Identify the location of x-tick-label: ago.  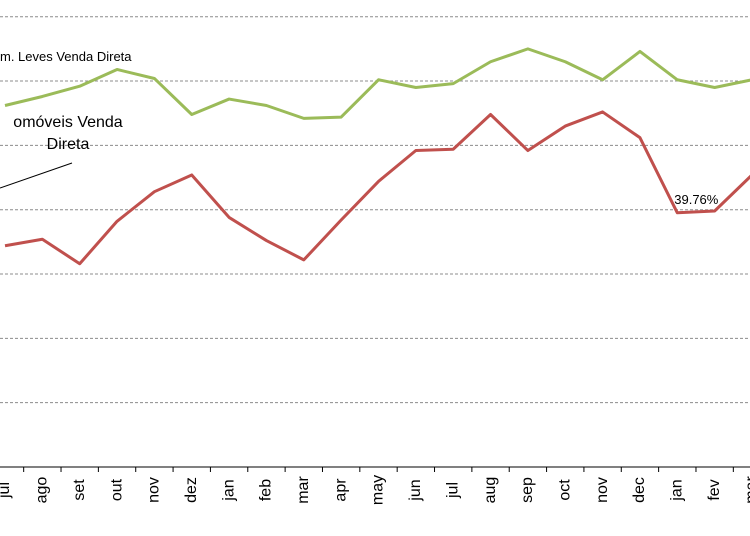
(42, 490).